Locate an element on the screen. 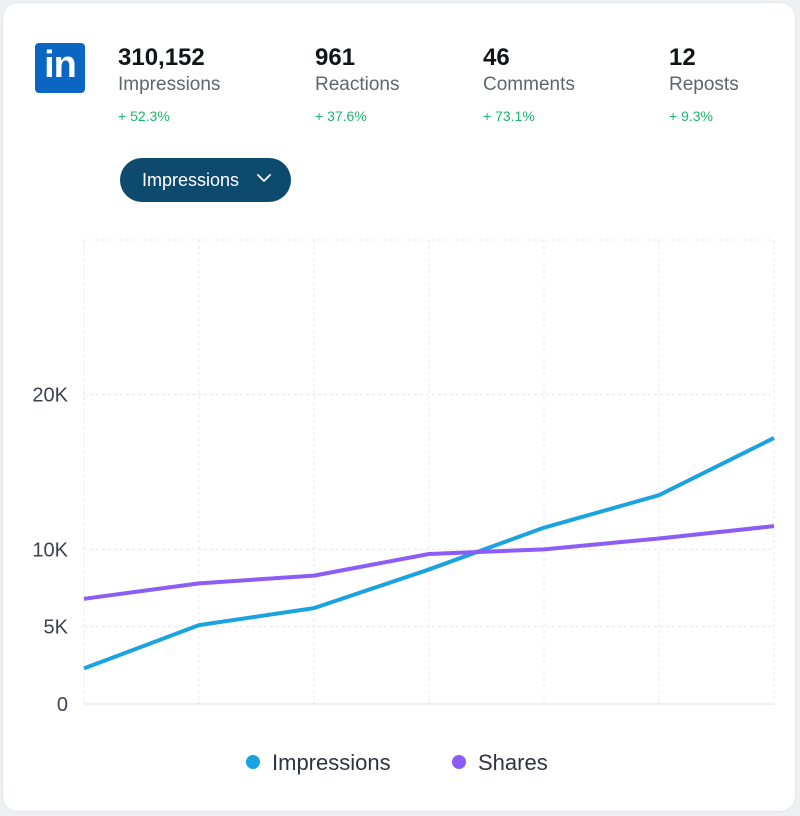  stat-value: 961 is located at coordinates (335, 57).